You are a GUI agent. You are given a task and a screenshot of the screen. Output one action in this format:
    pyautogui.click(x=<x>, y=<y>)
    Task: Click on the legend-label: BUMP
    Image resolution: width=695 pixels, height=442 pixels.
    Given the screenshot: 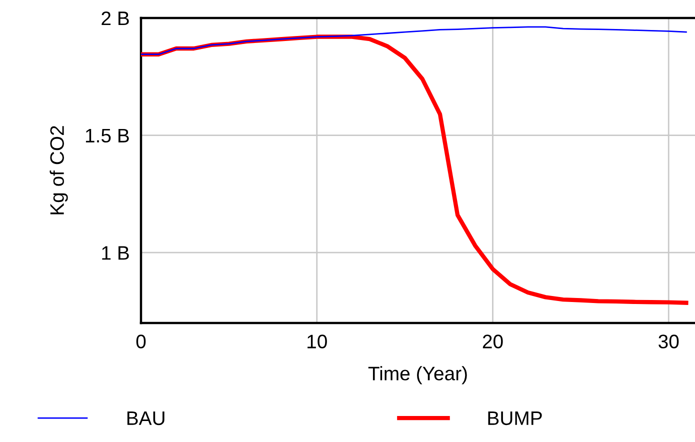 What is the action you would take?
    pyautogui.click(x=515, y=419)
    